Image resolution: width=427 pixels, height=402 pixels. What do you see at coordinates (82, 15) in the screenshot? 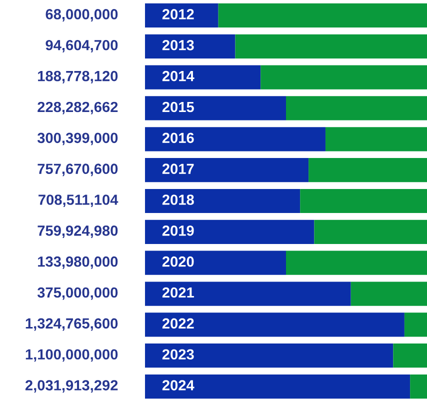
I see `text: 68,000,000` at bounding box center [82, 15].